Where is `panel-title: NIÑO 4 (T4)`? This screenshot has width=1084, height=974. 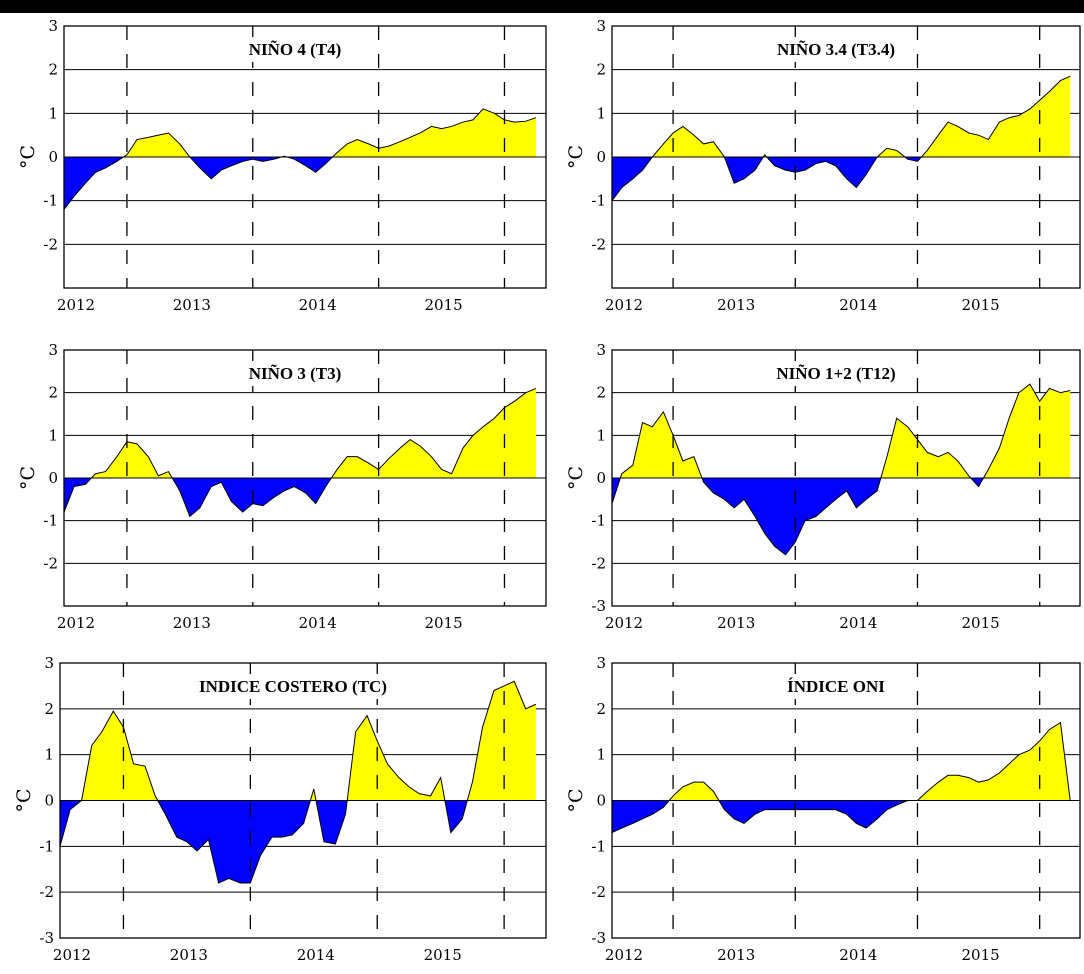
panel-title: NIÑO 4 (T4) is located at coordinates (295, 49).